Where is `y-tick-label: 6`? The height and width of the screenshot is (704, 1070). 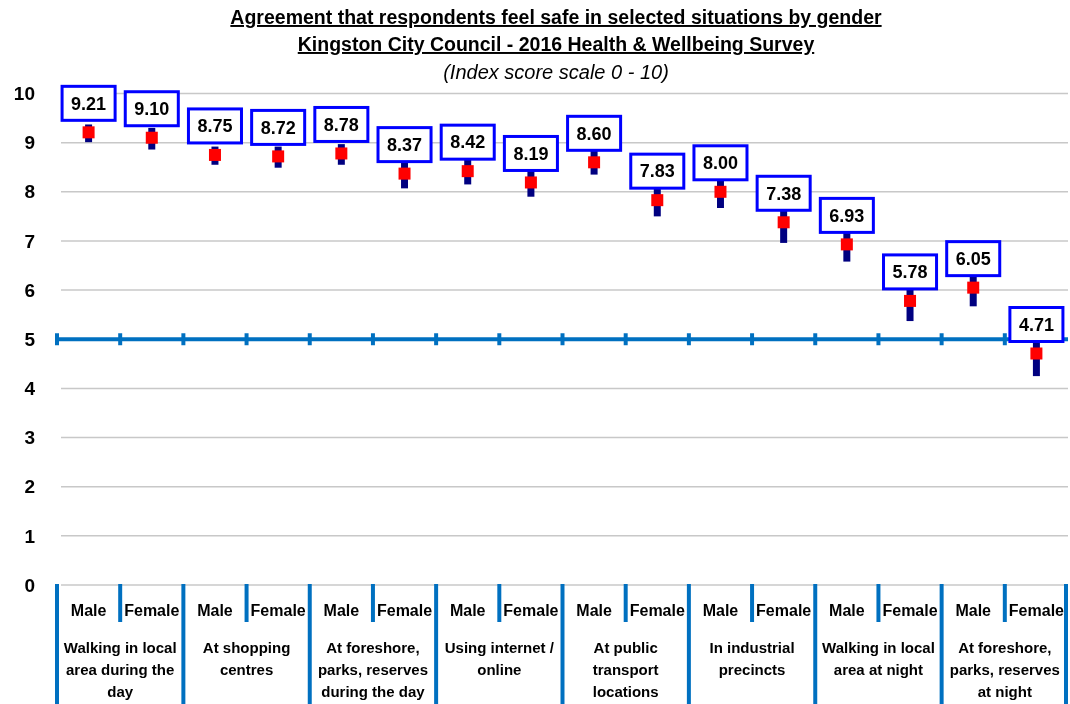 y-tick-label: 6 is located at coordinates (29, 290).